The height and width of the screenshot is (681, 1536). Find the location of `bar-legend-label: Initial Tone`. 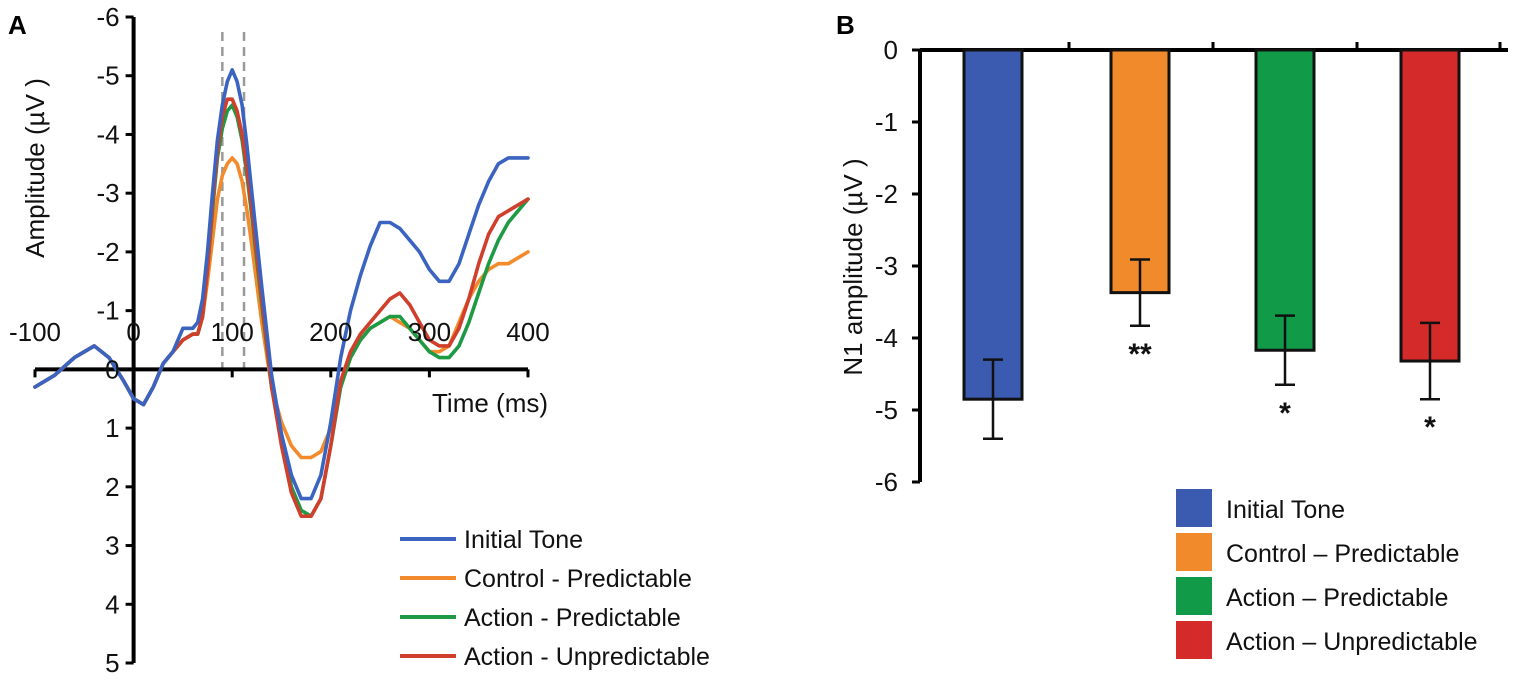

bar-legend-label: Initial Tone is located at coordinates (1285, 510).